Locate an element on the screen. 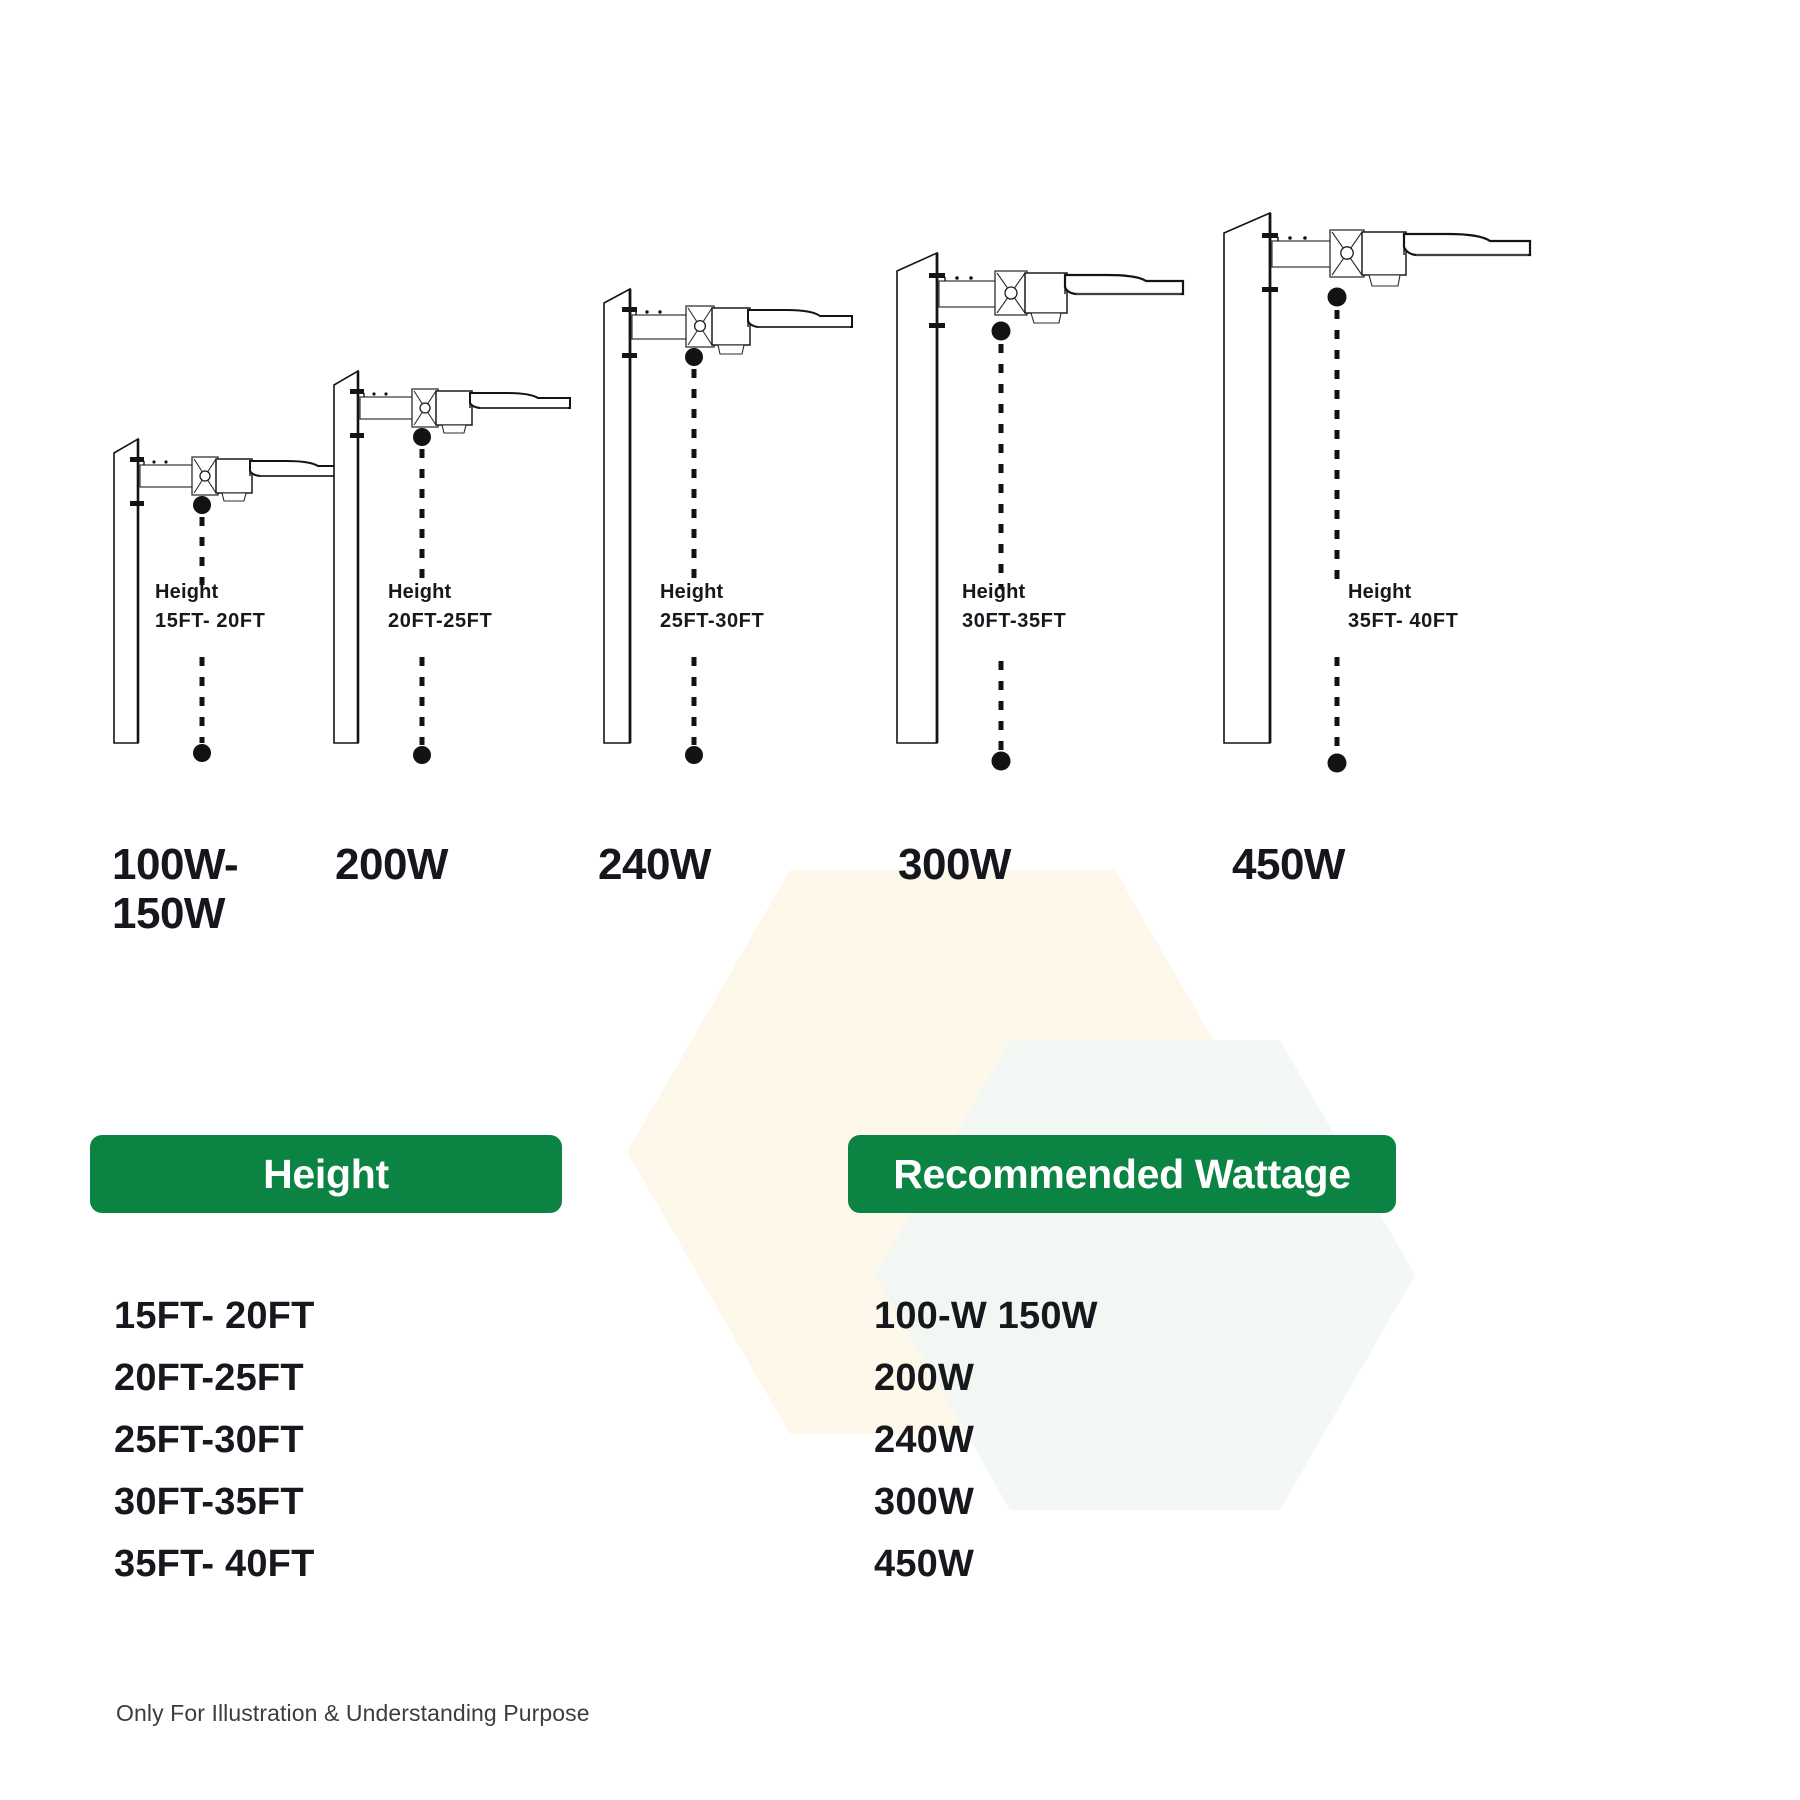 The width and height of the screenshot is (1800, 1800). table-row: 15FT- 20FT is located at coordinates (214, 1316).